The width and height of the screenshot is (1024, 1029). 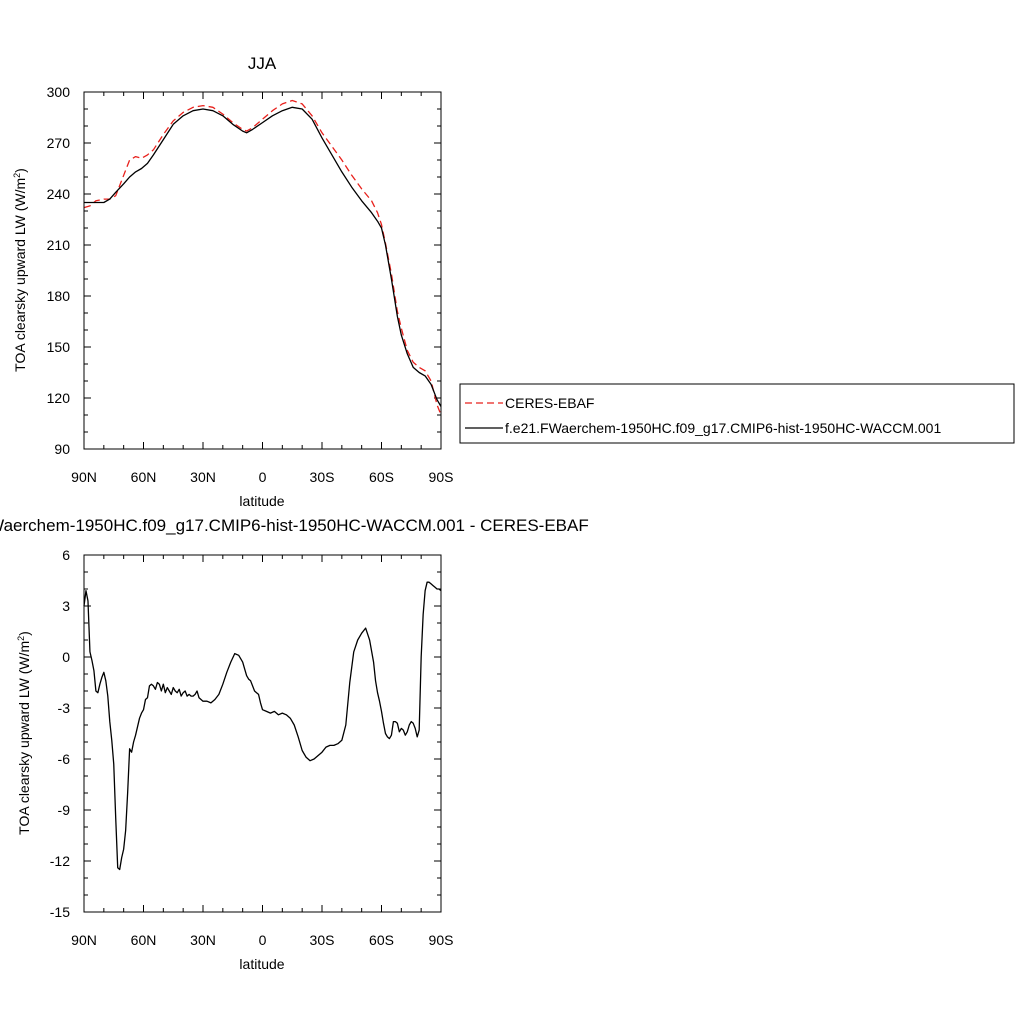 I want to click on top-x-tick-label: 0, so click(x=263, y=477).